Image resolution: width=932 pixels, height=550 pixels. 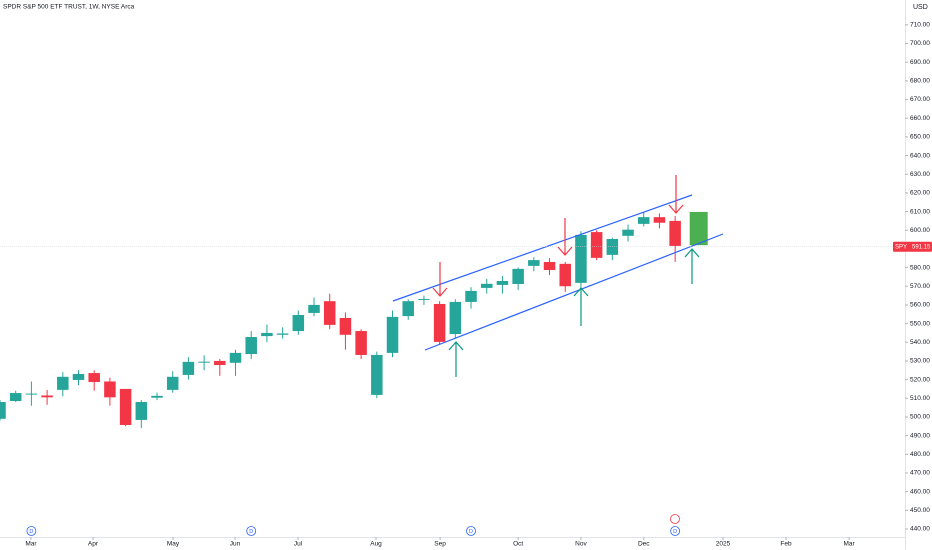 I want to click on price-label-value: 591.15, so click(x=921, y=247).